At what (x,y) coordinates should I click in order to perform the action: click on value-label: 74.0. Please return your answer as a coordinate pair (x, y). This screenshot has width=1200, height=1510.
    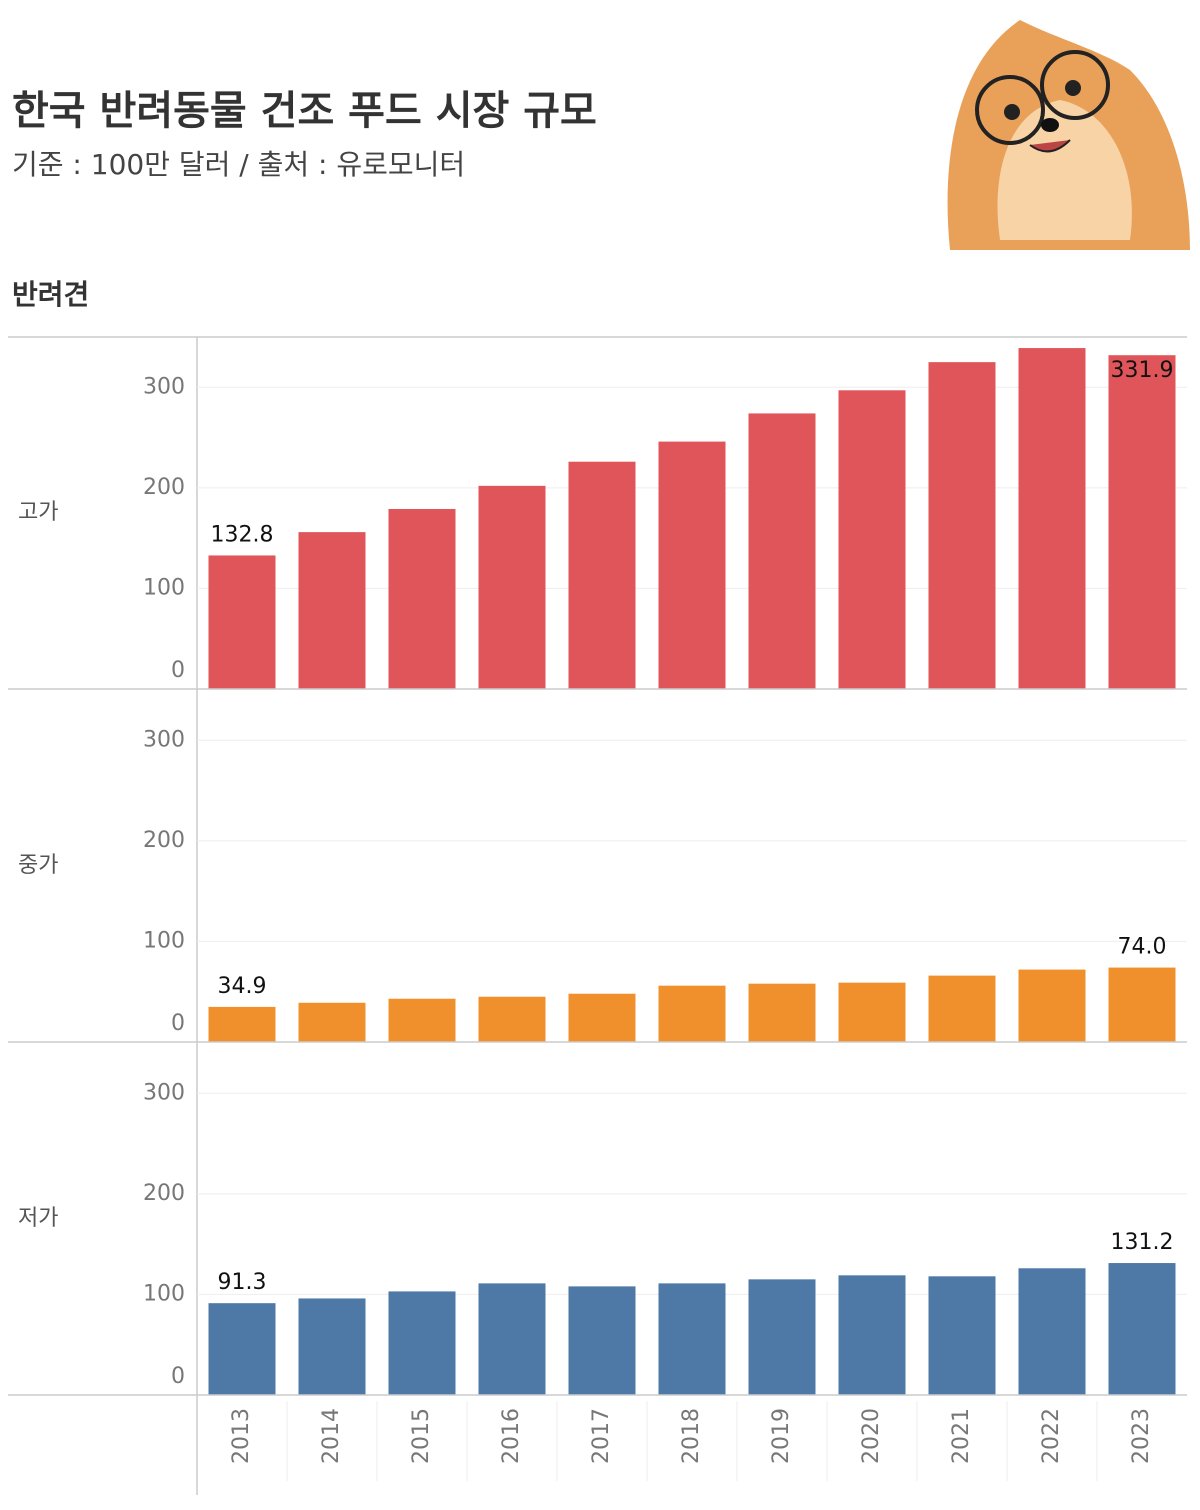
    Looking at the image, I should click on (1142, 947).